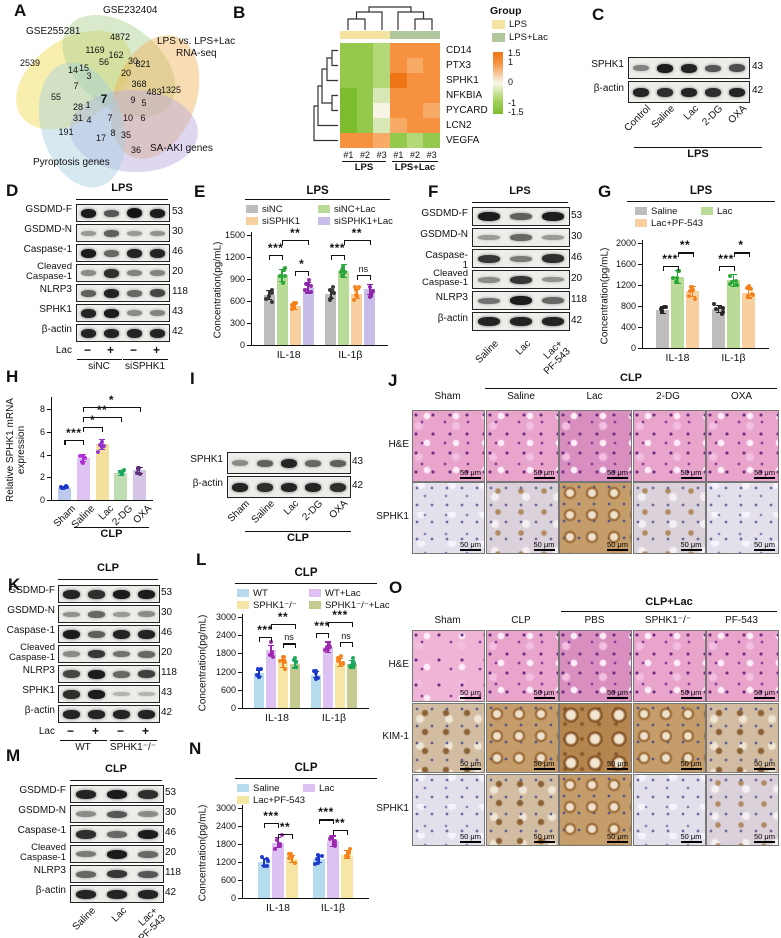 This screenshot has width=781, height=938. Describe the element at coordinates (305, 794) in the screenshot. I see `legend: Saline Lac Lac+PF-543` at that location.